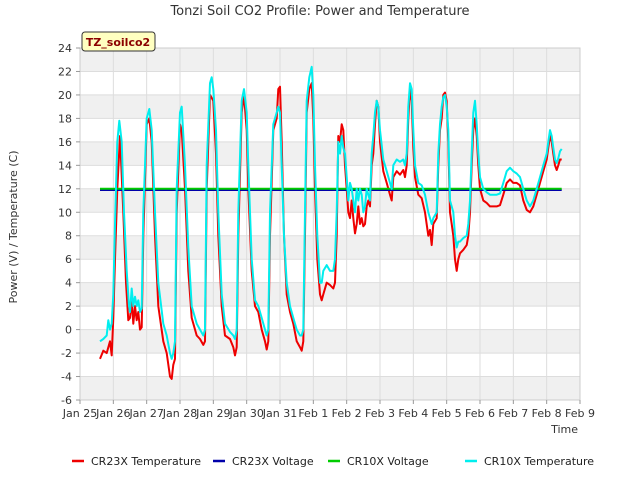  What do you see at coordinates (13, 226) in the screenshot?
I see `y-axis-label: Power (V) / Temperature (C)` at bounding box center [13, 226].